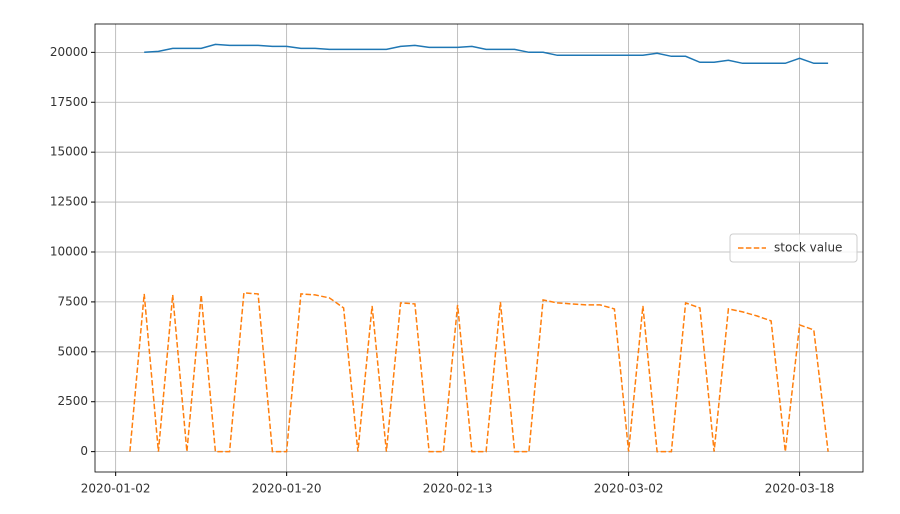 The image size is (900, 514). Describe the element at coordinates (629, 489) in the screenshot. I see `x-tick-label: 2020-03-02` at that location.